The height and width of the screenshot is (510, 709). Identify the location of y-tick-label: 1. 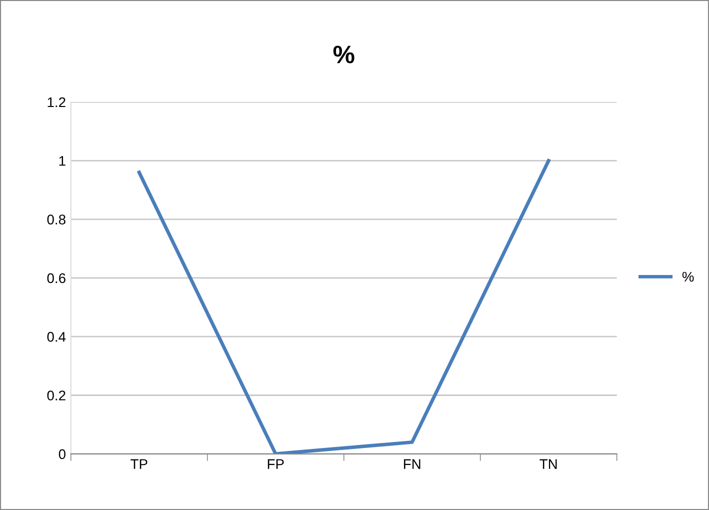
(62, 161).